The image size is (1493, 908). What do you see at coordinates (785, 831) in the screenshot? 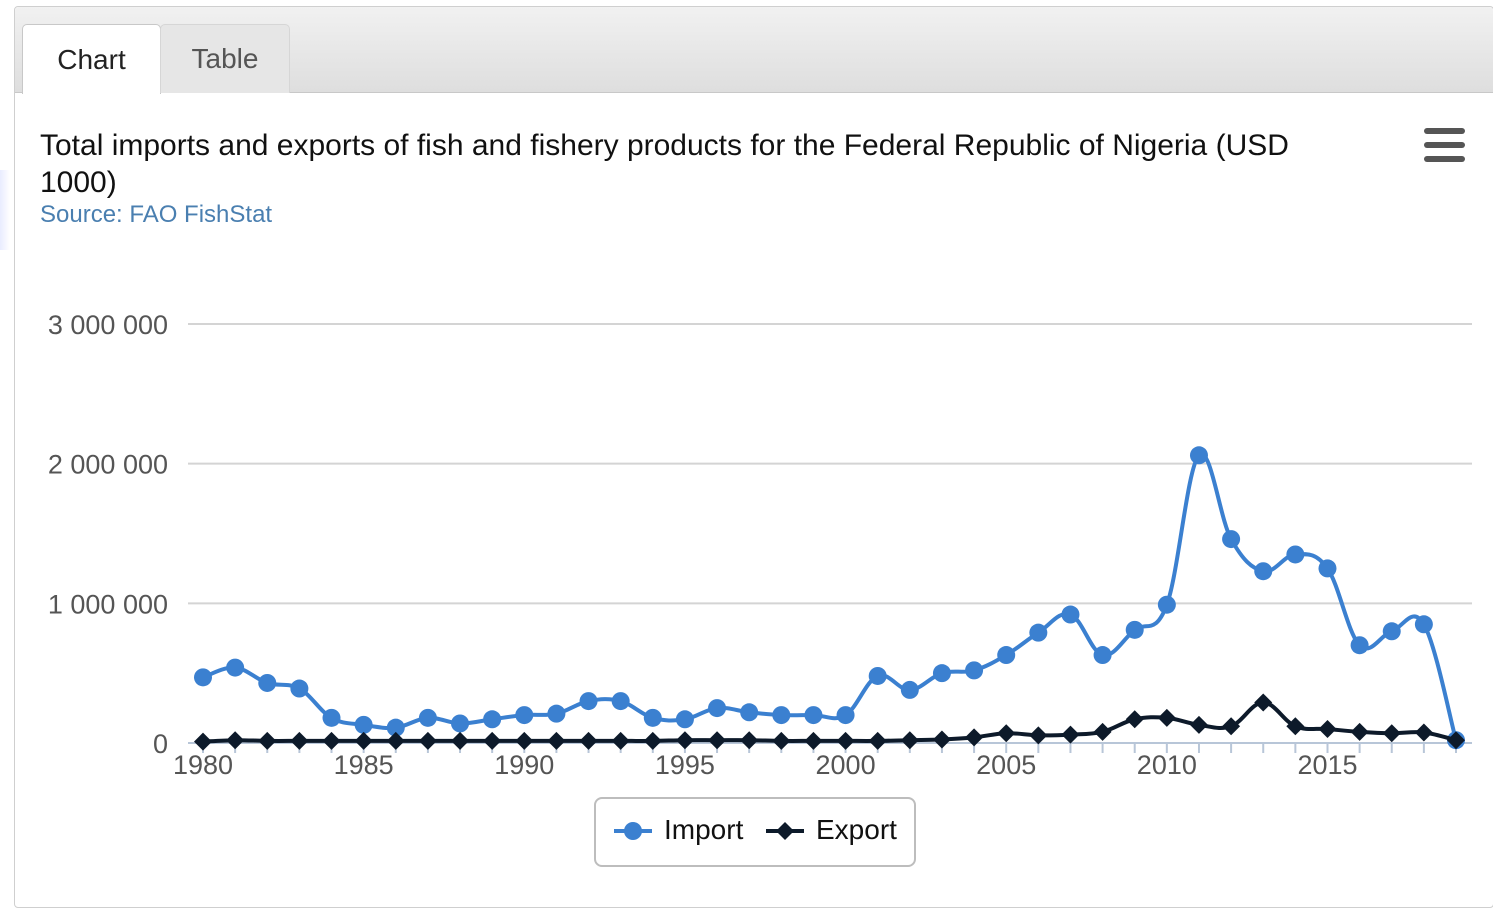
I see `export-legend-marker-icon` at bounding box center [785, 831].